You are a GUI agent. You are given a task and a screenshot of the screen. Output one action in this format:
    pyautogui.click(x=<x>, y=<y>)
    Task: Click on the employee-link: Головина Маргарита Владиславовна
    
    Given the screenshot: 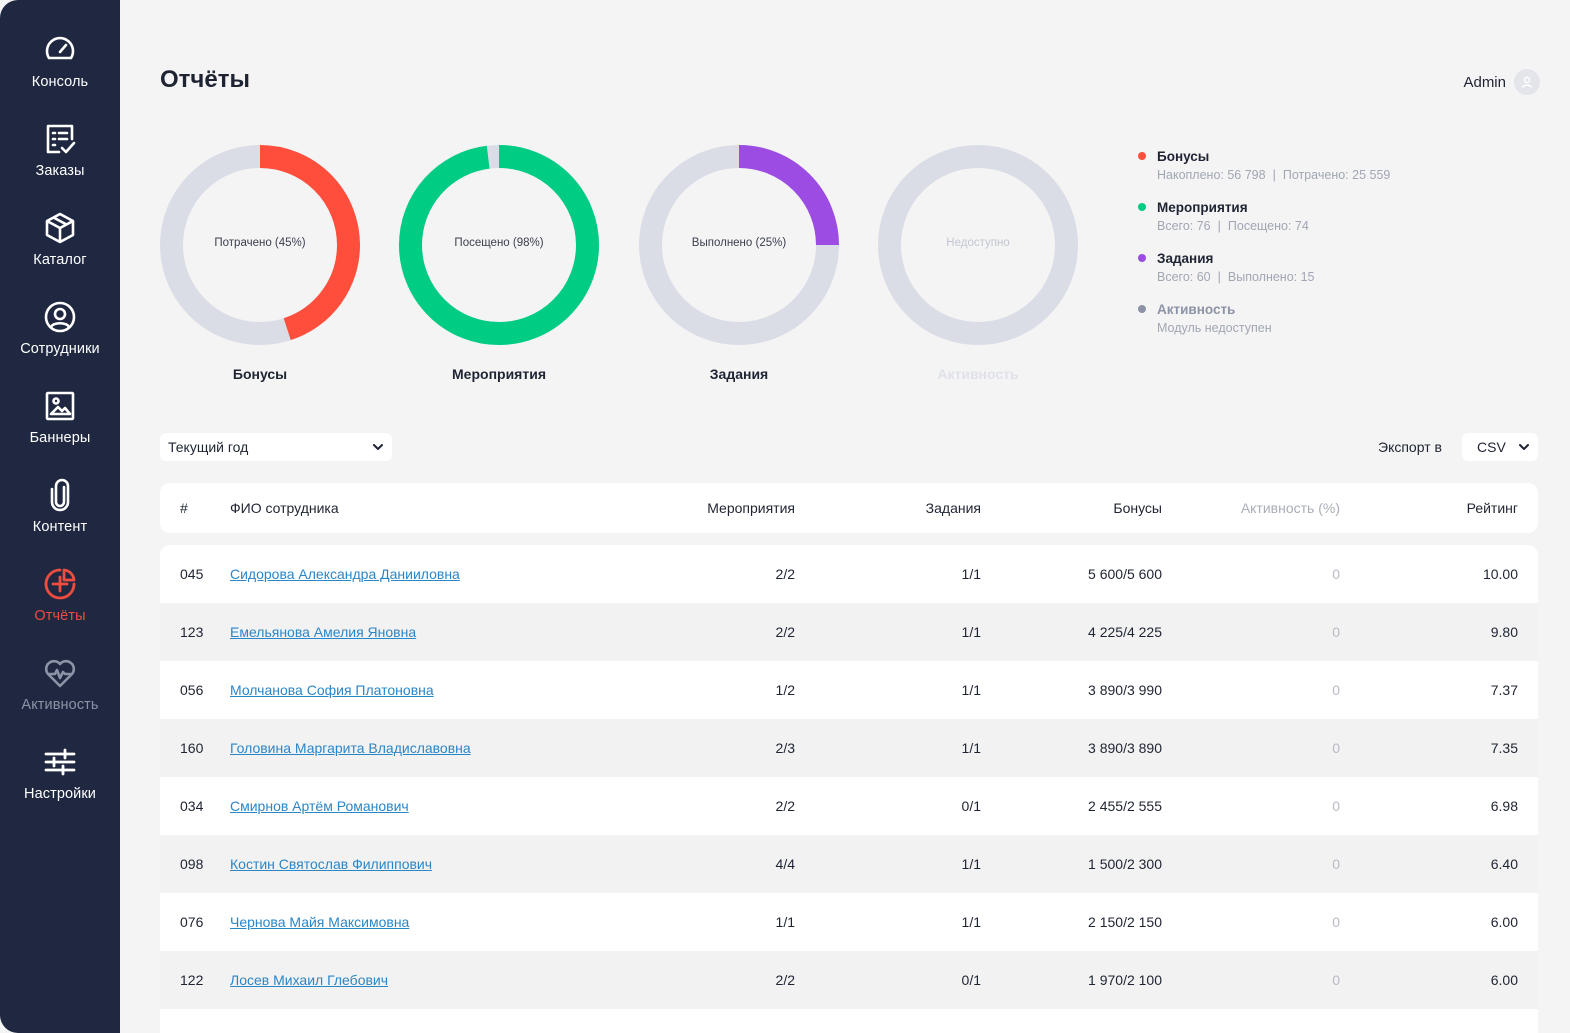 What is the action you would take?
    pyautogui.click(x=350, y=748)
    